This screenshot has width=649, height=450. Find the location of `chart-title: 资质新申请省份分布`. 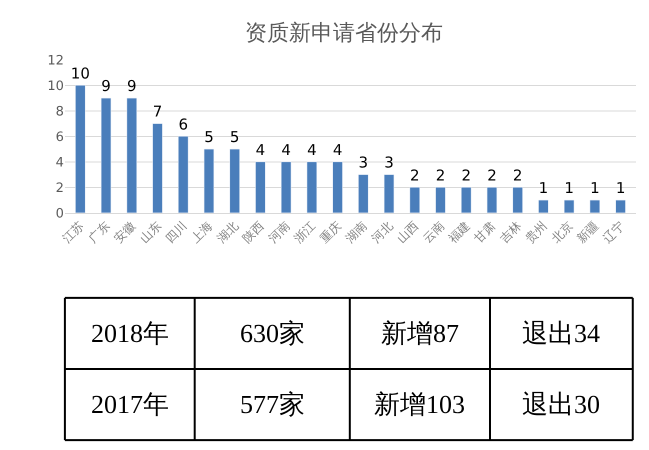

chart-title: 资质新申请省份分布 is located at coordinates (344, 33).